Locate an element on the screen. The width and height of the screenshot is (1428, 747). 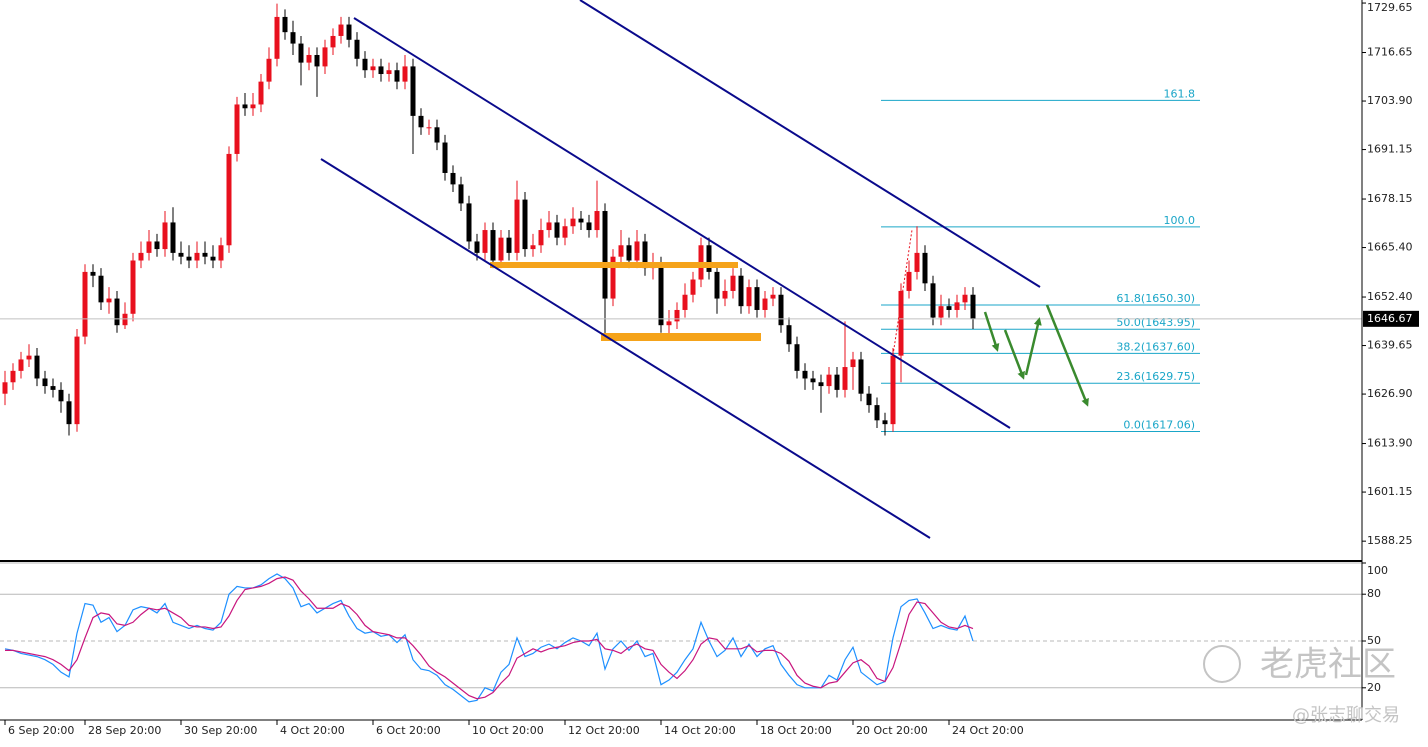
x-tick-label: 28 Sep 20:00 is located at coordinates (124, 730).